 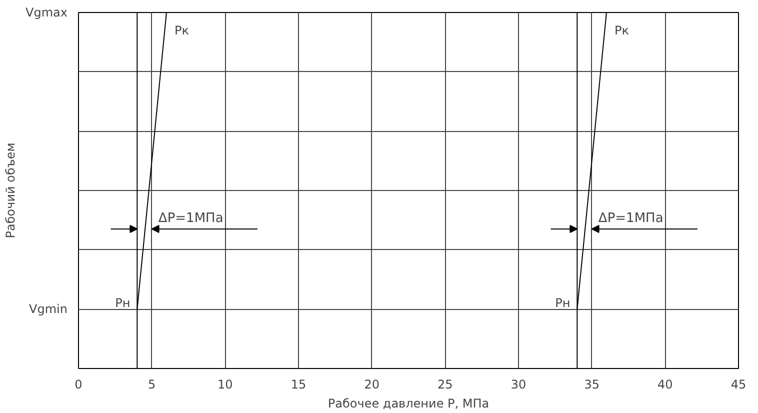 What do you see at coordinates (665, 385) in the screenshot?
I see `x-tick-label: 40` at bounding box center [665, 385].